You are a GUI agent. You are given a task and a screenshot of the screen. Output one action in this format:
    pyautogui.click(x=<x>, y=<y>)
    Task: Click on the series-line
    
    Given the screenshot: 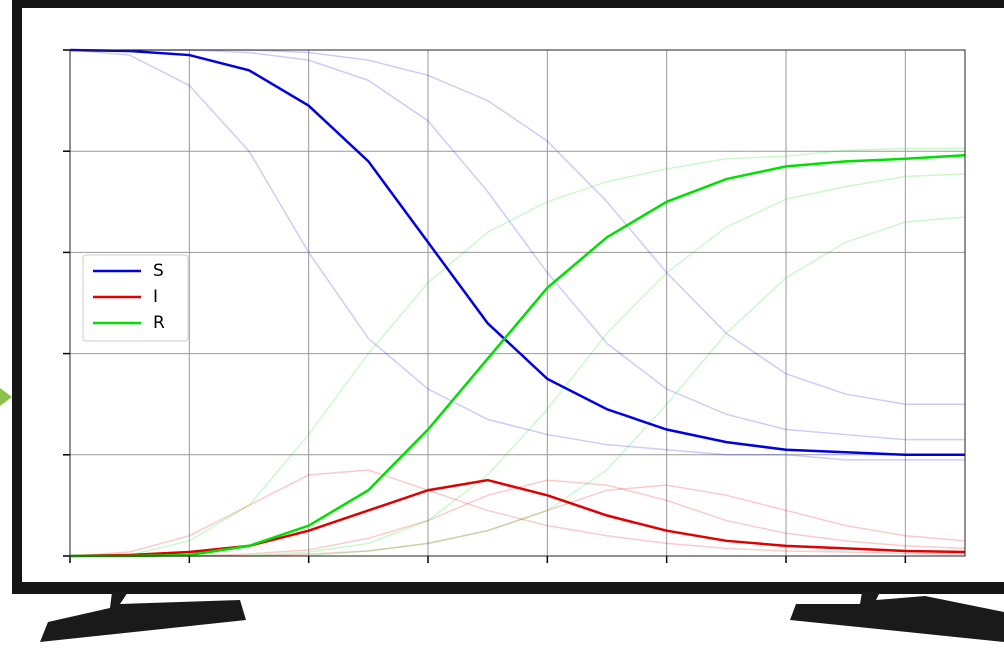 What is the action you would take?
    pyautogui.click(x=517, y=518)
    